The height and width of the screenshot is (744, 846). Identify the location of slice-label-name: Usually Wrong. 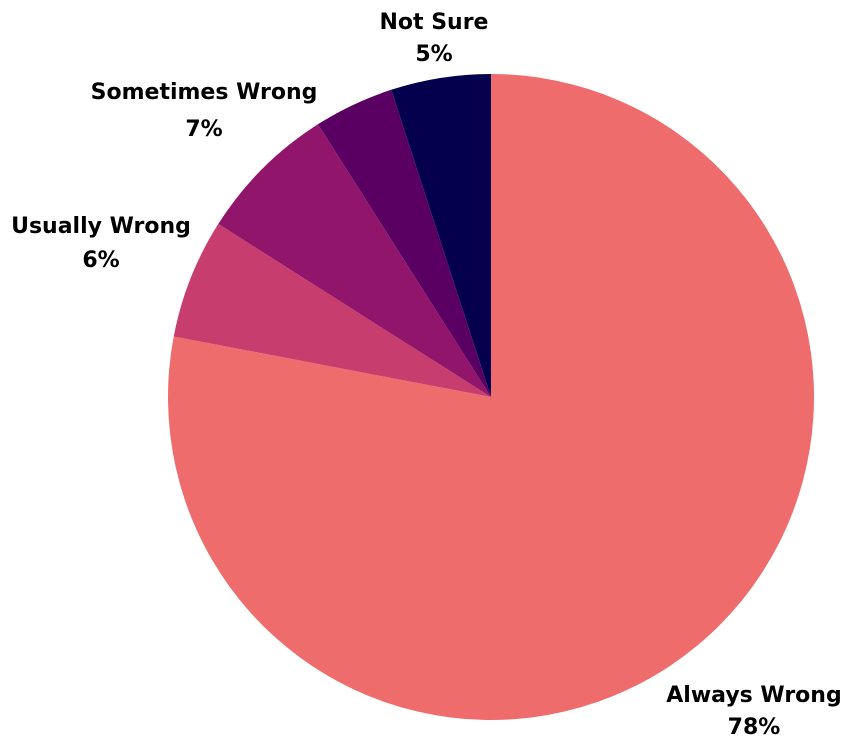
(101, 226).